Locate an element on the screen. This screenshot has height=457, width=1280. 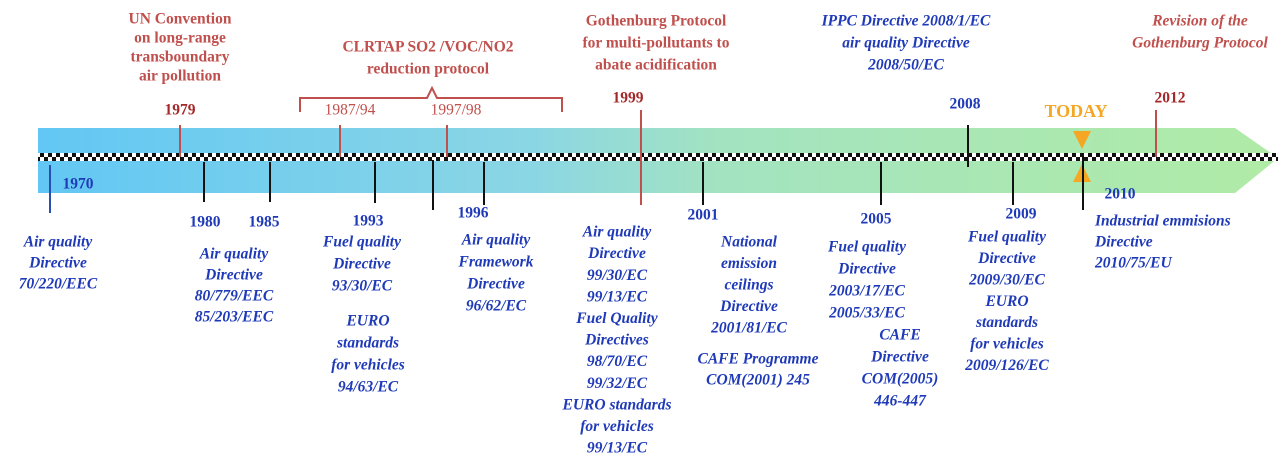
event-text: 96/62/EC is located at coordinates (496, 306).